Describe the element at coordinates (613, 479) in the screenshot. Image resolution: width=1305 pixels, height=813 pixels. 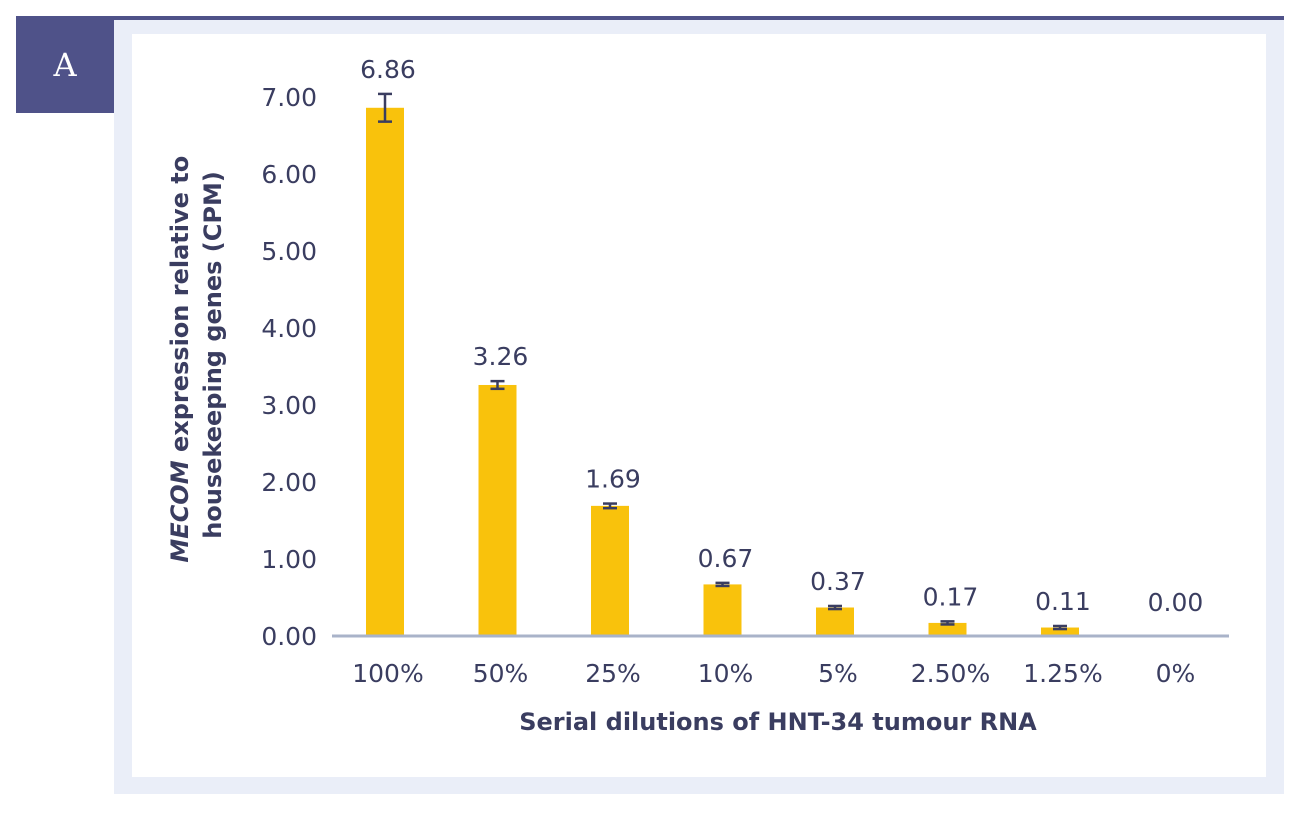
I see `data-label: 1.69` at that location.